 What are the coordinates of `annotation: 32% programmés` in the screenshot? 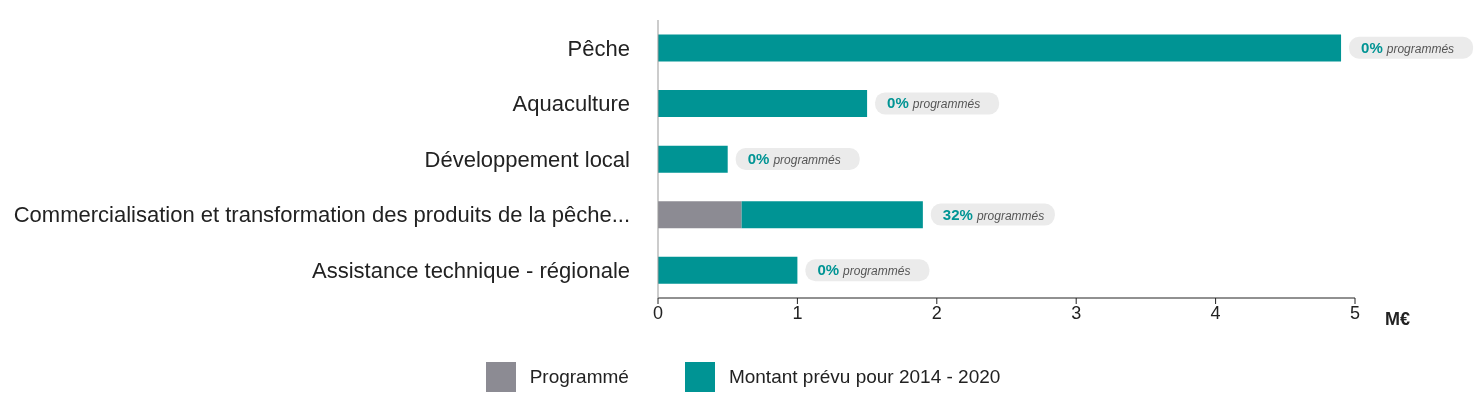 It's located at (993, 214).